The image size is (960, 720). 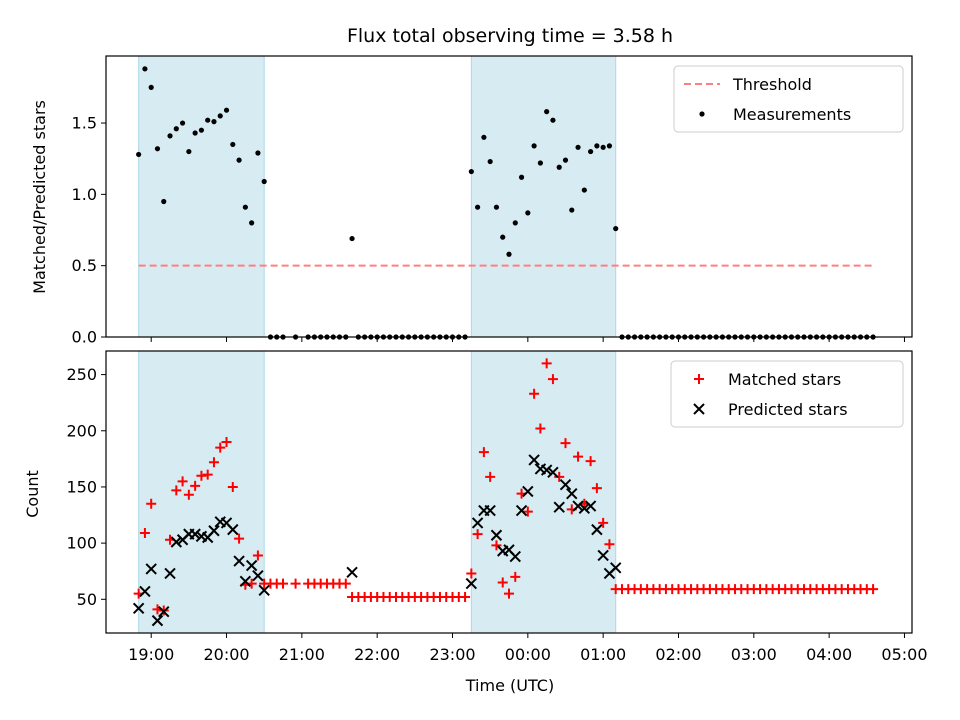 I want to click on legend-measurements-marker, so click(x=702, y=114).